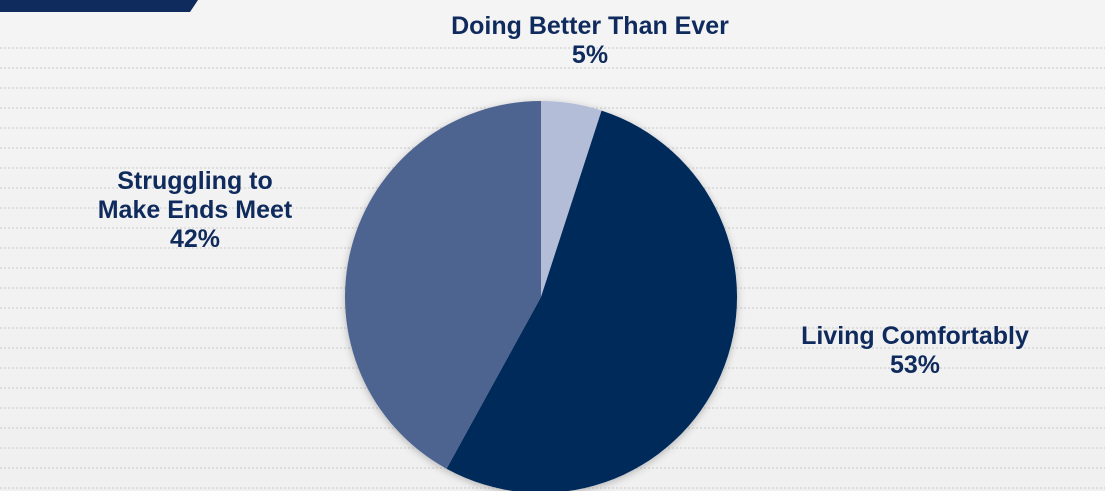 The image size is (1105, 491). Describe the element at coordinates (915, 336) in the screenshot. I see `slice-name-living-comfortably: Living Comfortably` at that location.